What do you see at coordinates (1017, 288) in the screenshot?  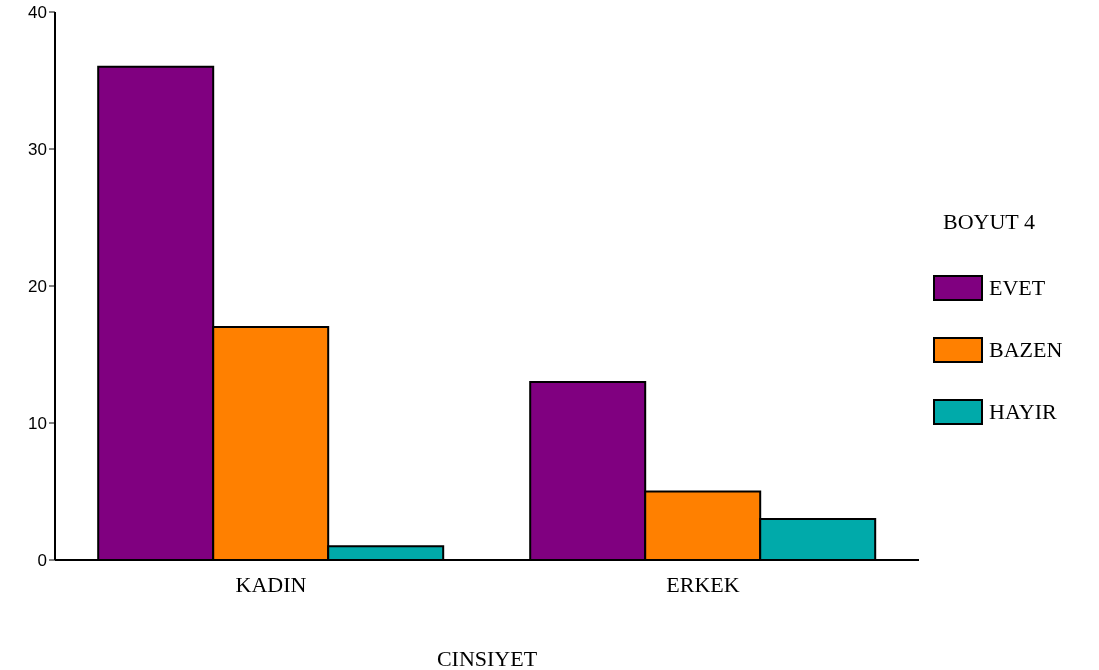 I see `legend-label: EVET` at bounding box center [1017, 288].